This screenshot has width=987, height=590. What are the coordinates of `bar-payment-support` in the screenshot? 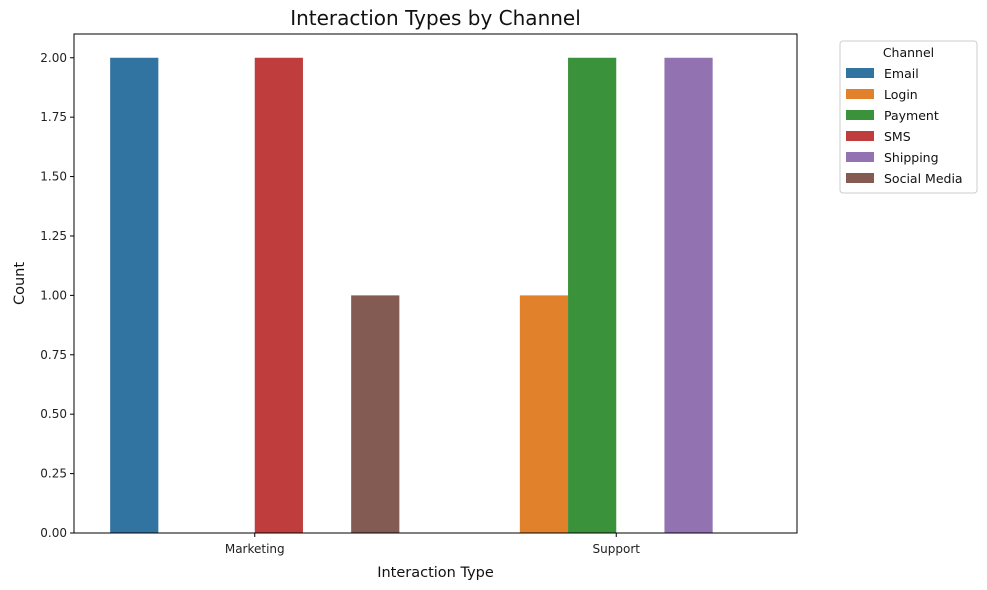 It's located at (592, 295).